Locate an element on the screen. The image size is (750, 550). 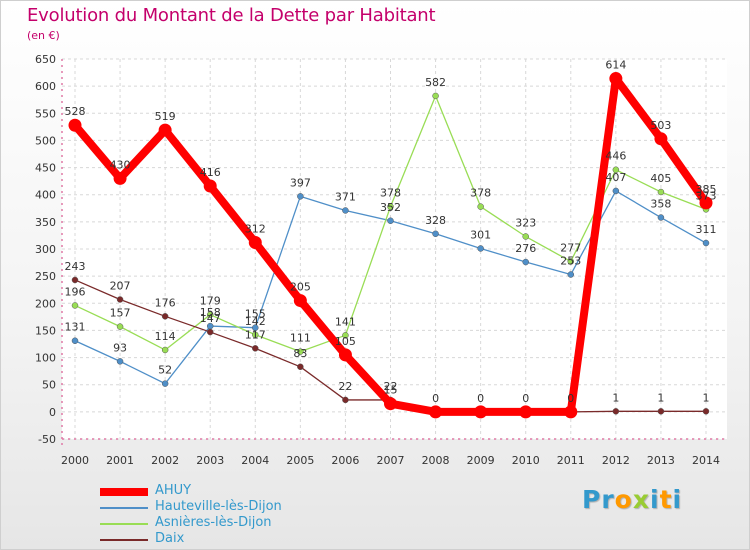
y-tick-label: 500 is located at coordinates (45, 140).